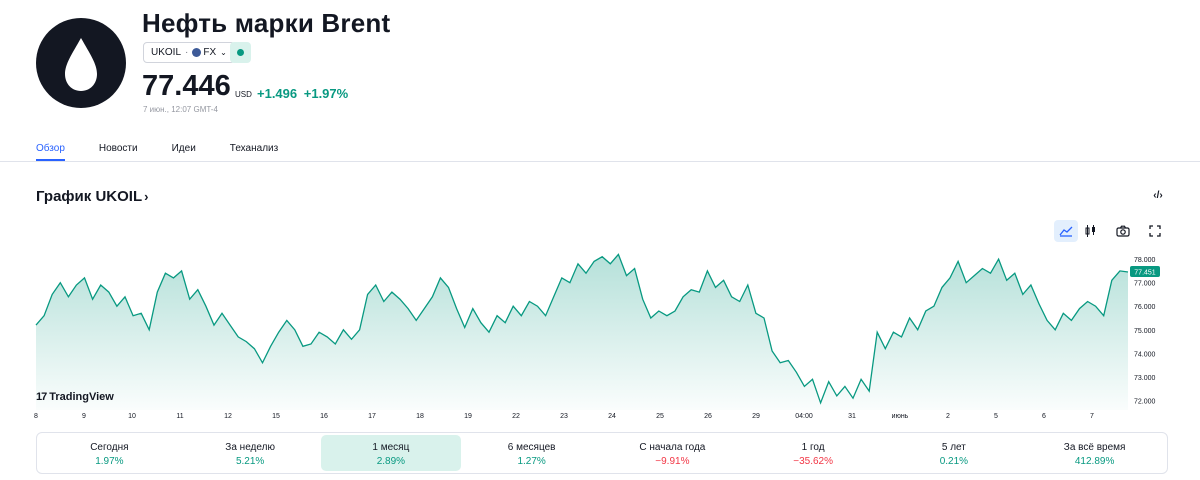  What do you see at coordinates (266, 23) in the screenshot?
I see `page-title: Нефть марки Brent` at bounding box center [266, 23].